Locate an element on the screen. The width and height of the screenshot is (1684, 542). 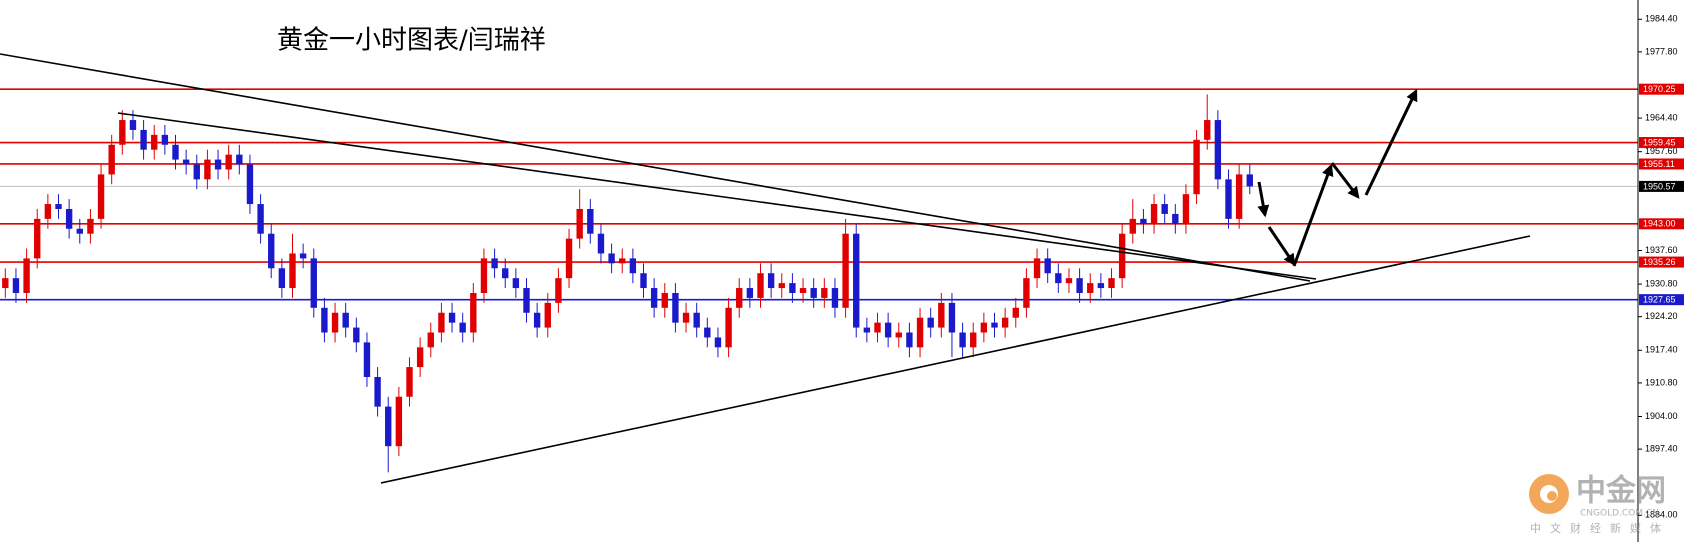
level-label: 1943.00 is located at coordinates (1659, 224).